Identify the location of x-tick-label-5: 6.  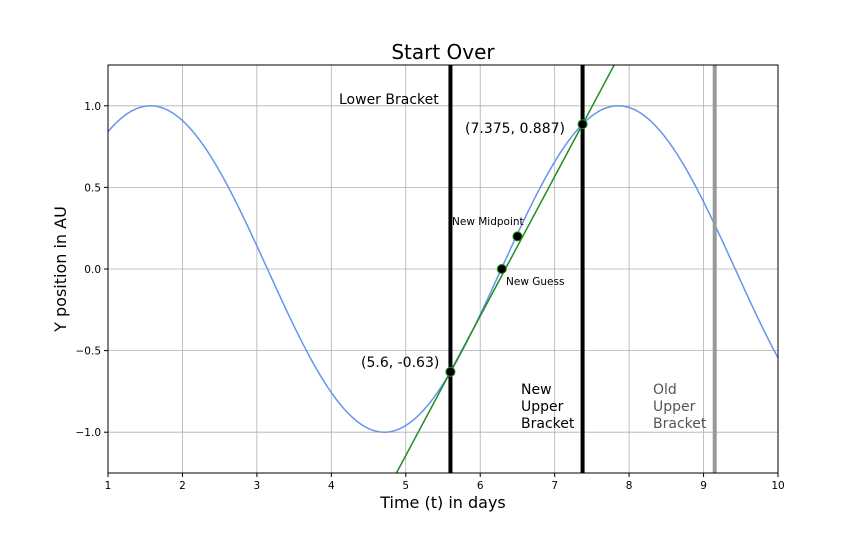
(480, 486).